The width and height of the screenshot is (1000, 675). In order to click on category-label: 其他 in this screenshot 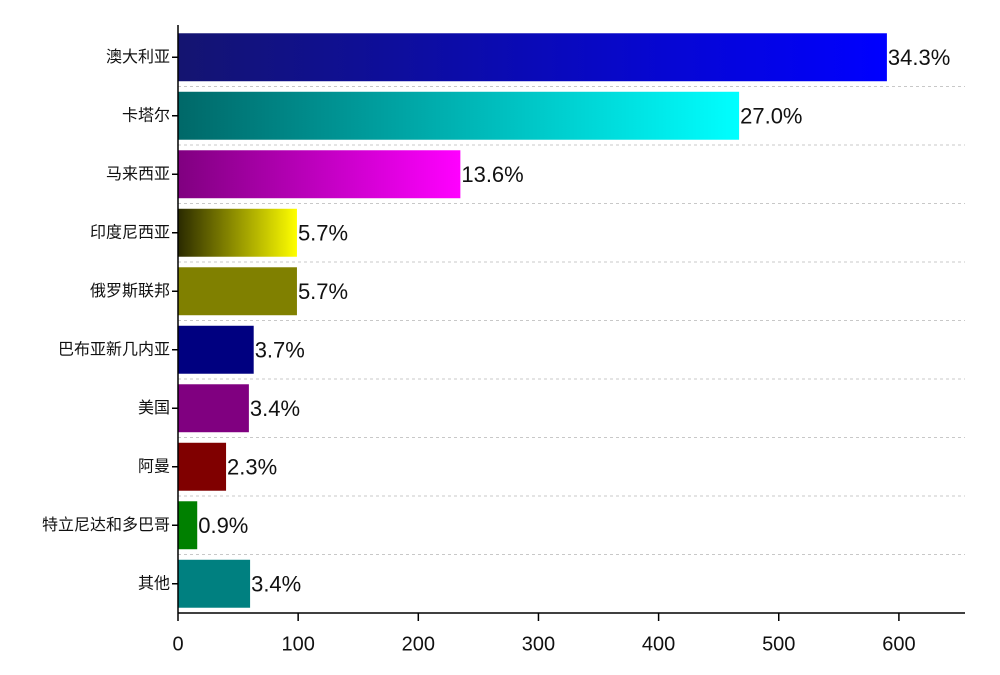, I will do `click(154, 582)`.